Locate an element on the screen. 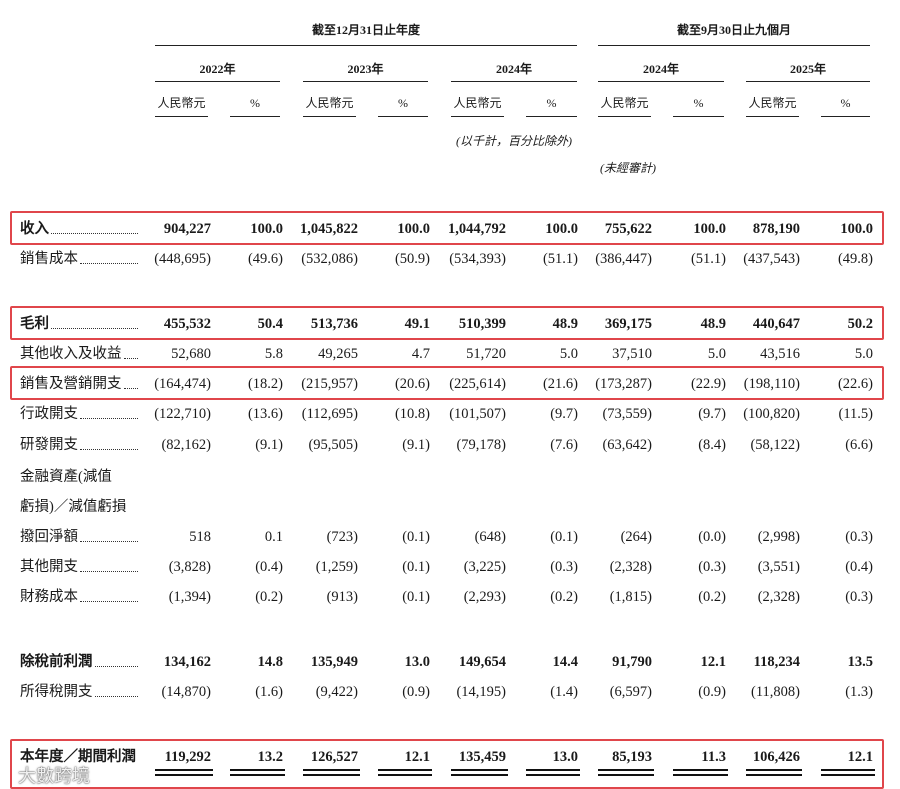 This screenshot has width=900, height=789. value-cell: 440,647 is located at coordinates (776, 323).